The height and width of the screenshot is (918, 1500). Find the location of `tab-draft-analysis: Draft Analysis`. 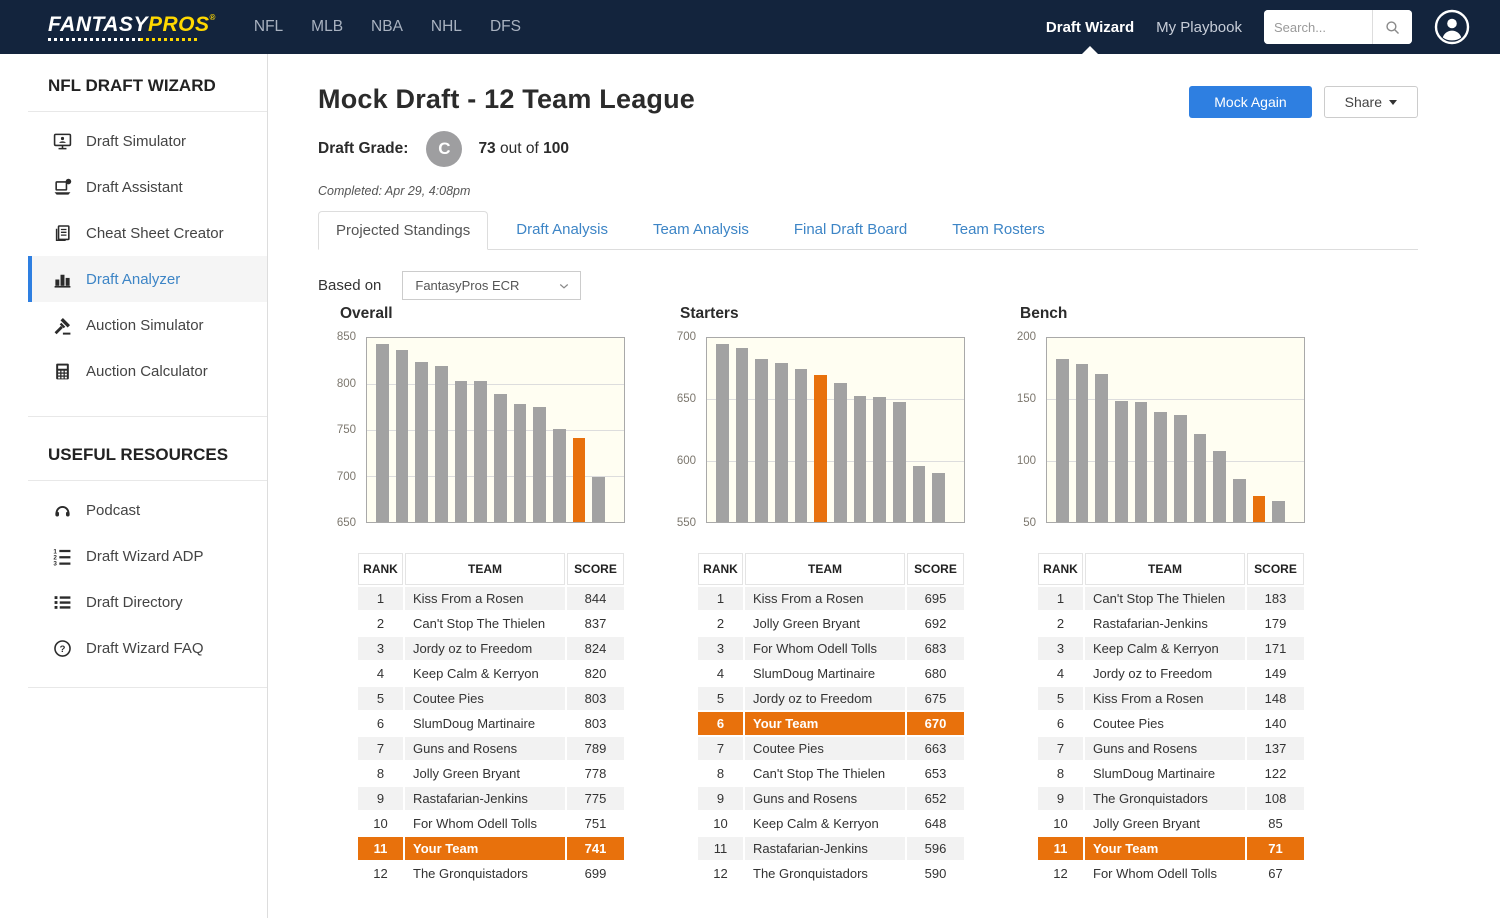

tab-draft-analysis: Draft Analysis is located at coordinates (562, 229).